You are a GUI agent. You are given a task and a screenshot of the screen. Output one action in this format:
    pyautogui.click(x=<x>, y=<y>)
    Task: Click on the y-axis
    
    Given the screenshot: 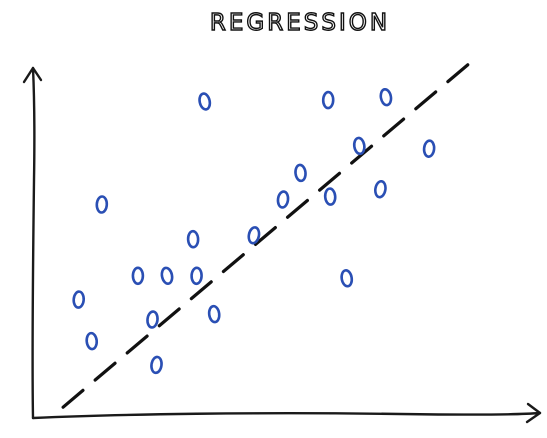 What is the action you would take?
    pyautogui.click(x=33, y=243)
    